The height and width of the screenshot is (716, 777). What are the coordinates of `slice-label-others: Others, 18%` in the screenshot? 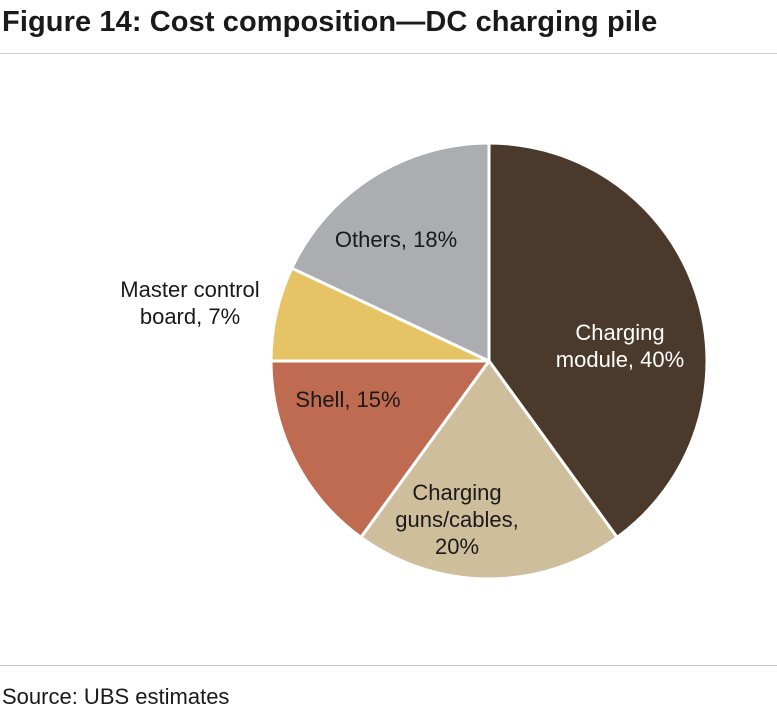 It's located at (396, 239).